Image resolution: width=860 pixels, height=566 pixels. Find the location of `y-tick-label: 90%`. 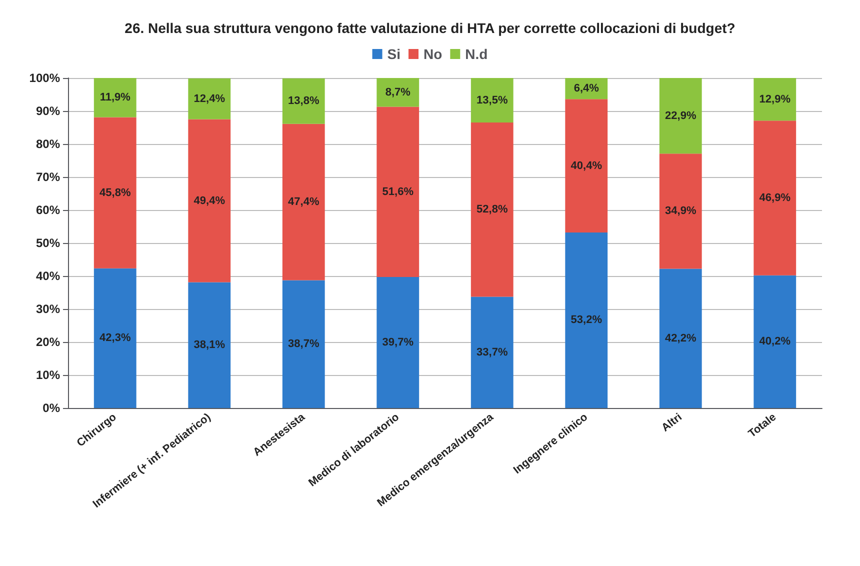

y-tick-label: 90% is located at coordinates (48, 111).